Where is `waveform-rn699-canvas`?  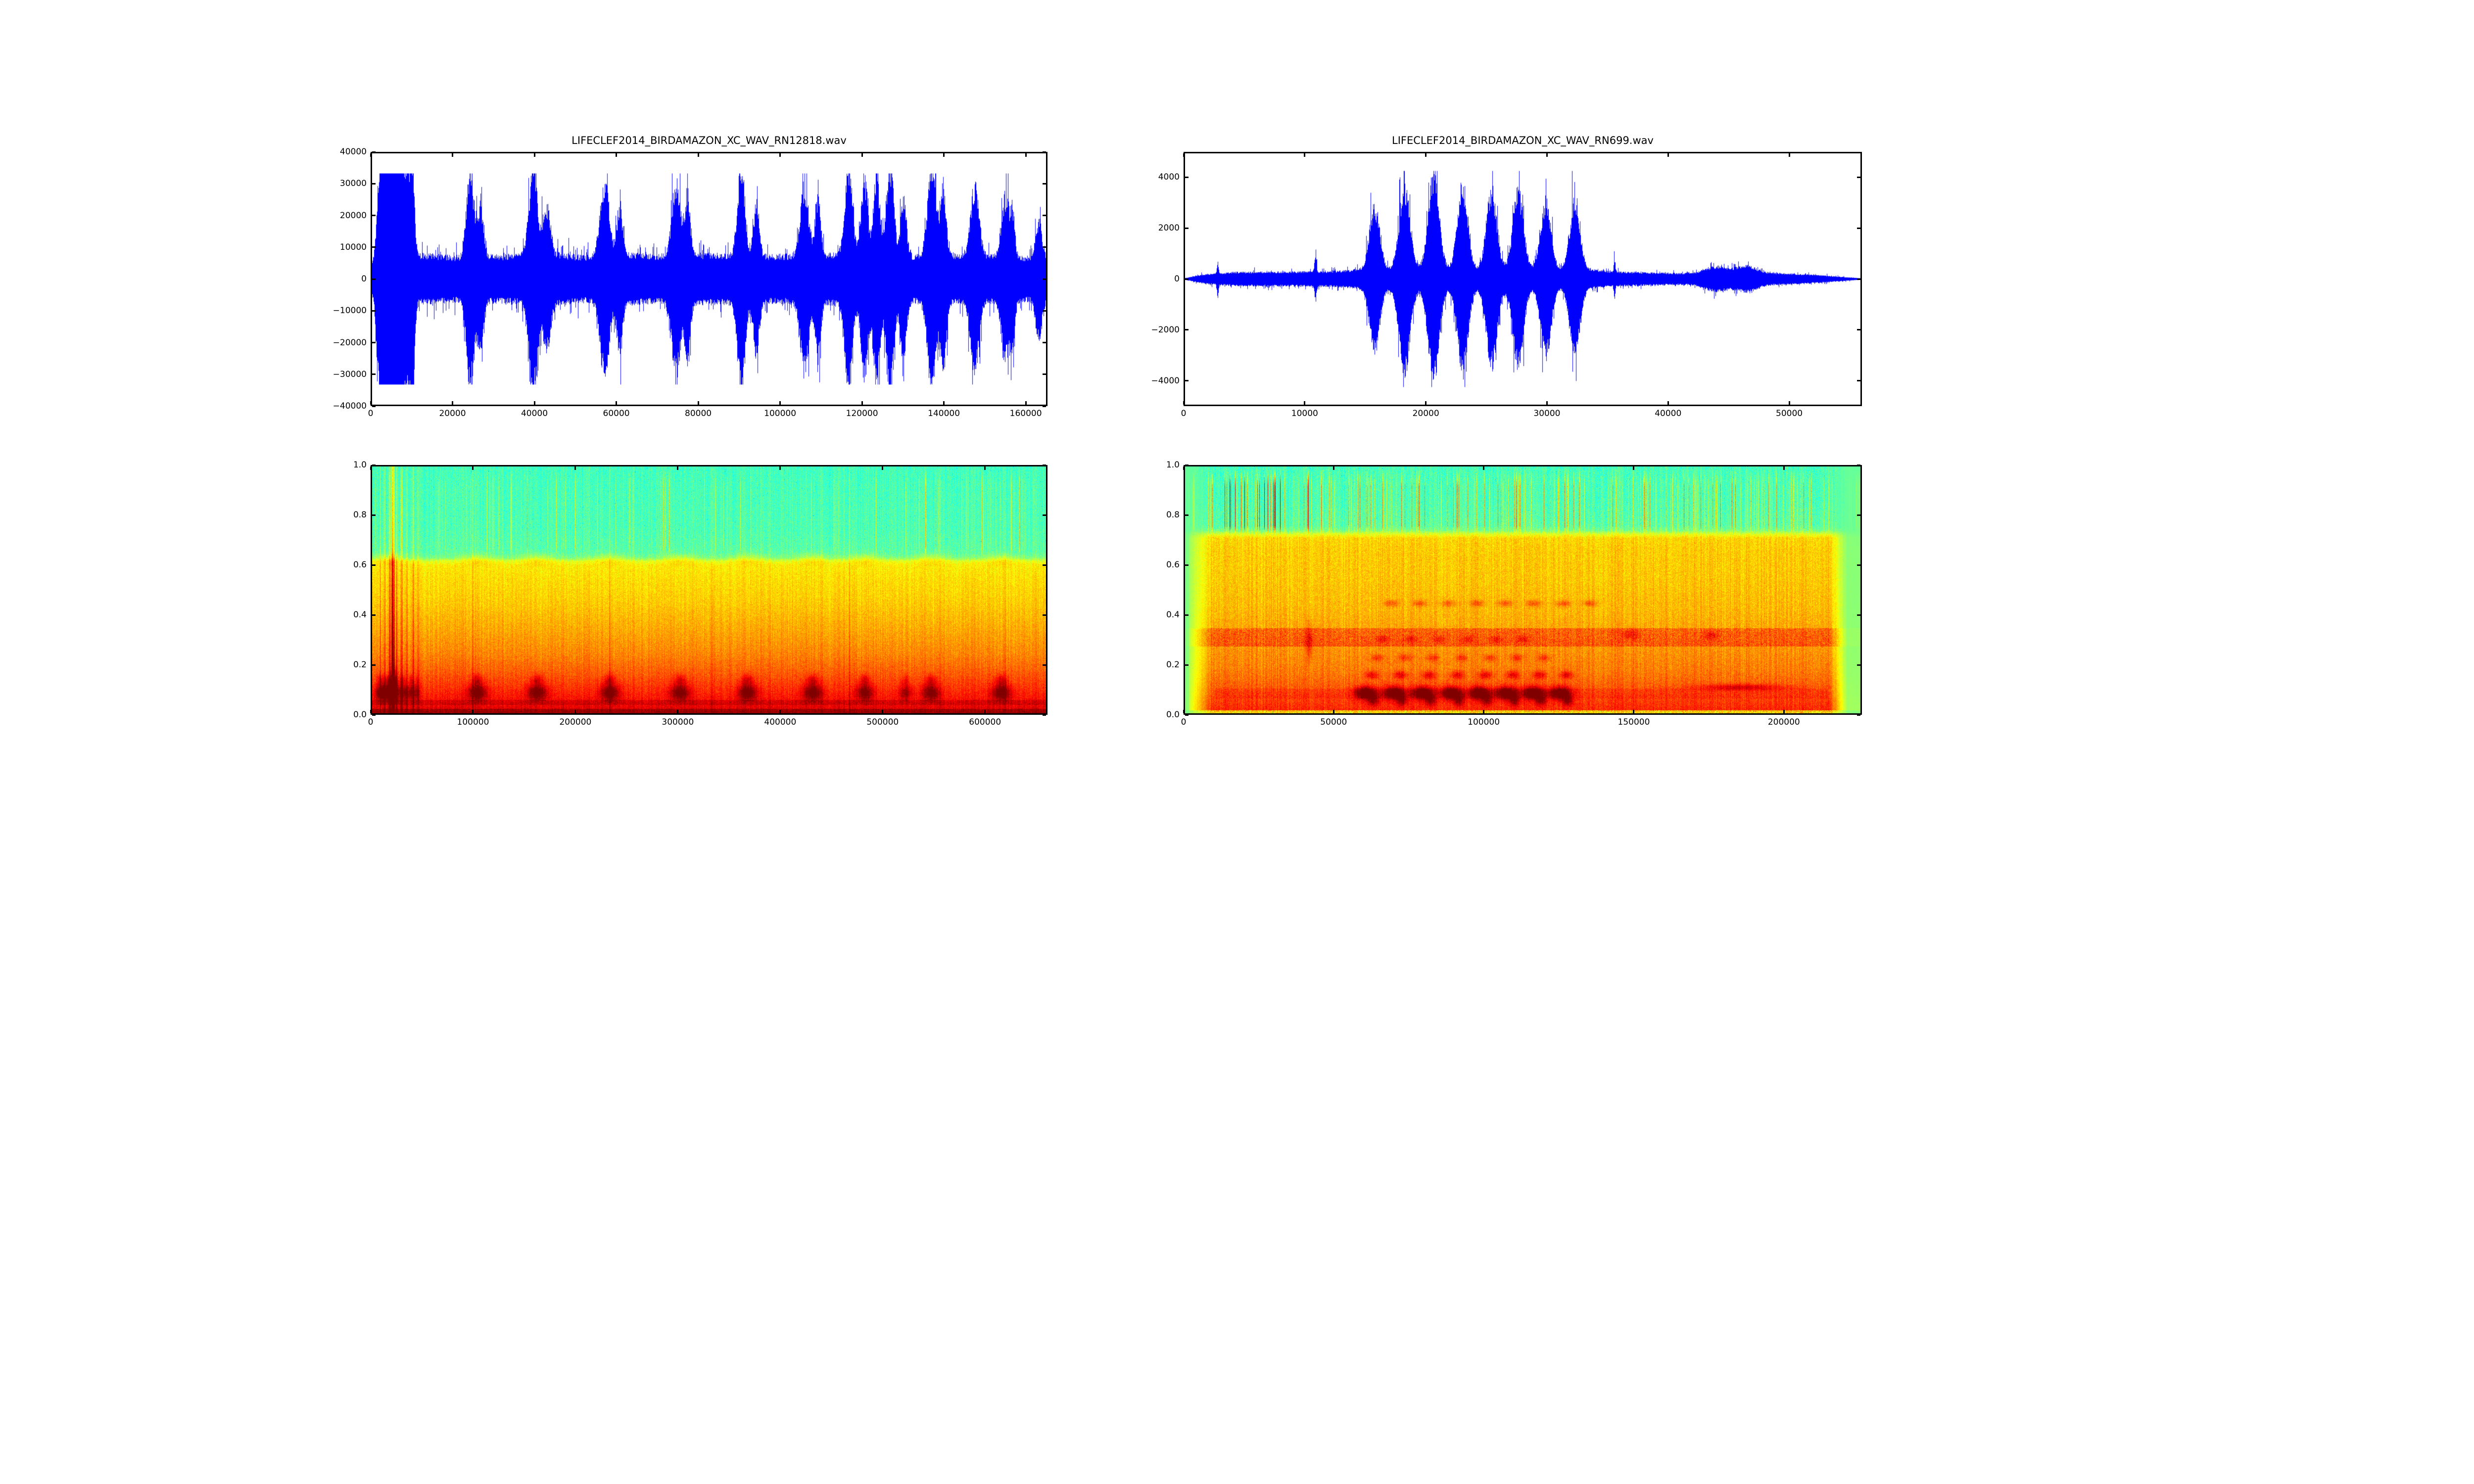
waveform-rn699-canvas is located at coordinates (1523, 279).